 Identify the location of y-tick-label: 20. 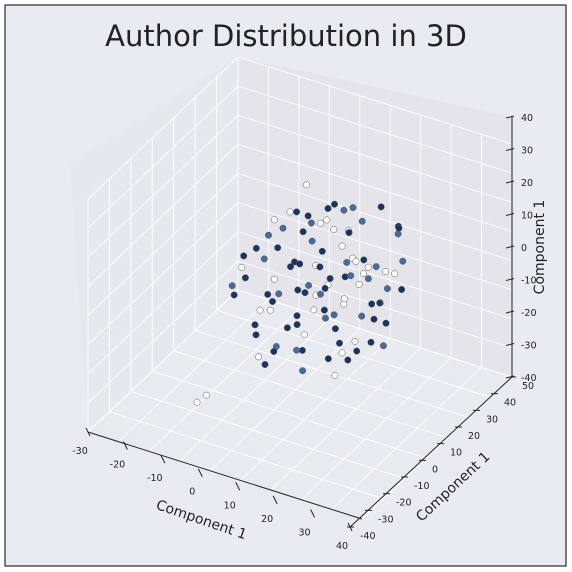
(474, 436).